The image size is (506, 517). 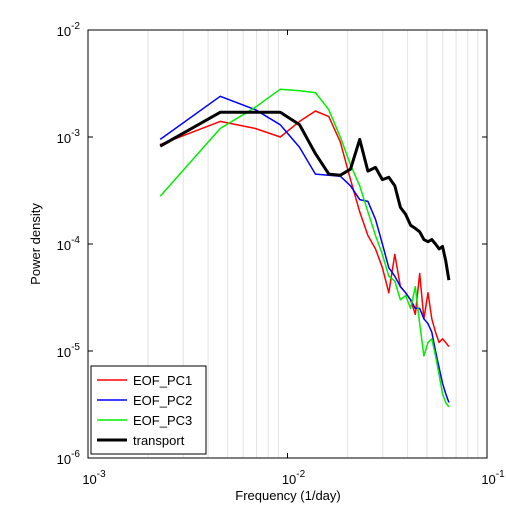 I want to click on tick-label: 10⁻⁴, so click(x=69, y=244).